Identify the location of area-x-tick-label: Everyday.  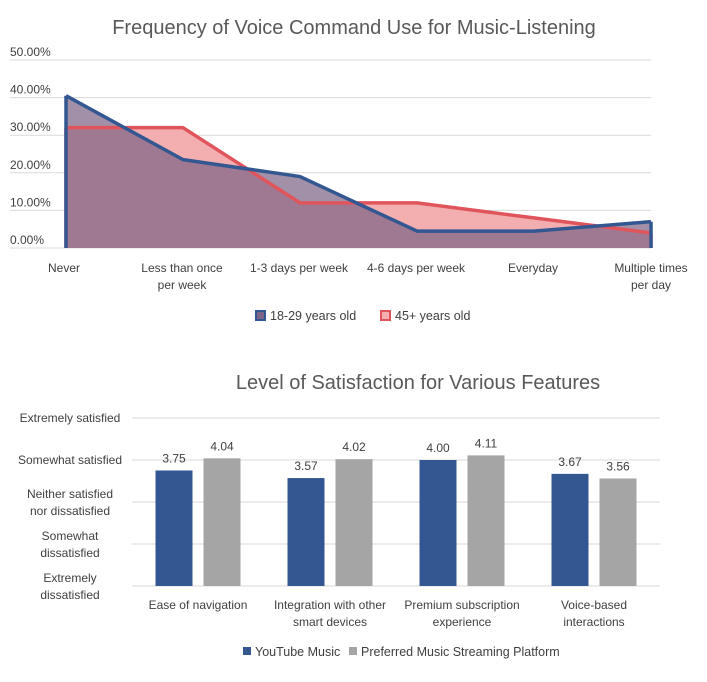
(533, 268).